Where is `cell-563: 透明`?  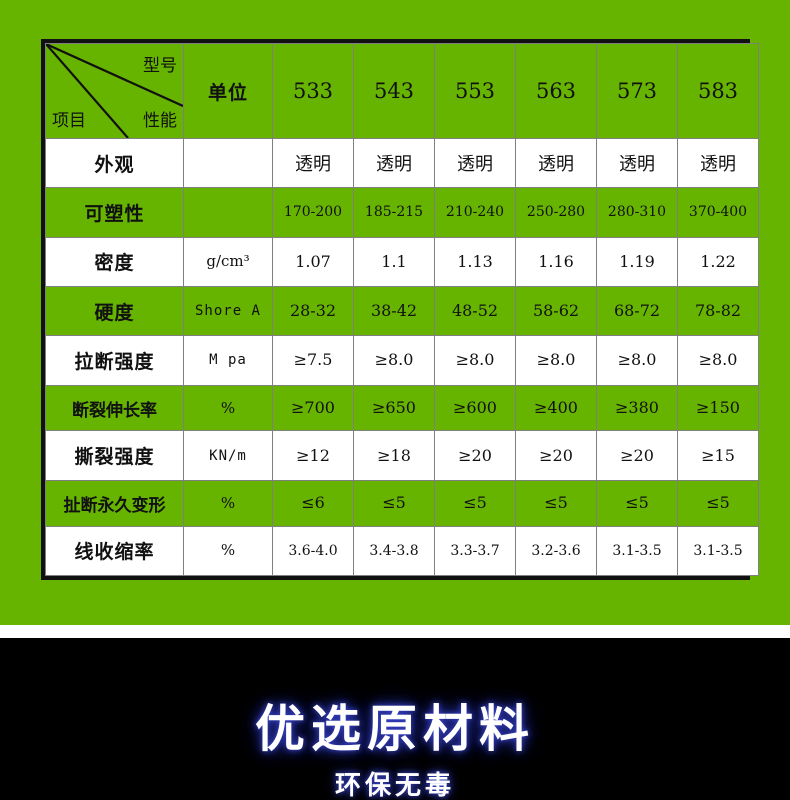 cell-563: 透明 is located at coordinates (556, 163).